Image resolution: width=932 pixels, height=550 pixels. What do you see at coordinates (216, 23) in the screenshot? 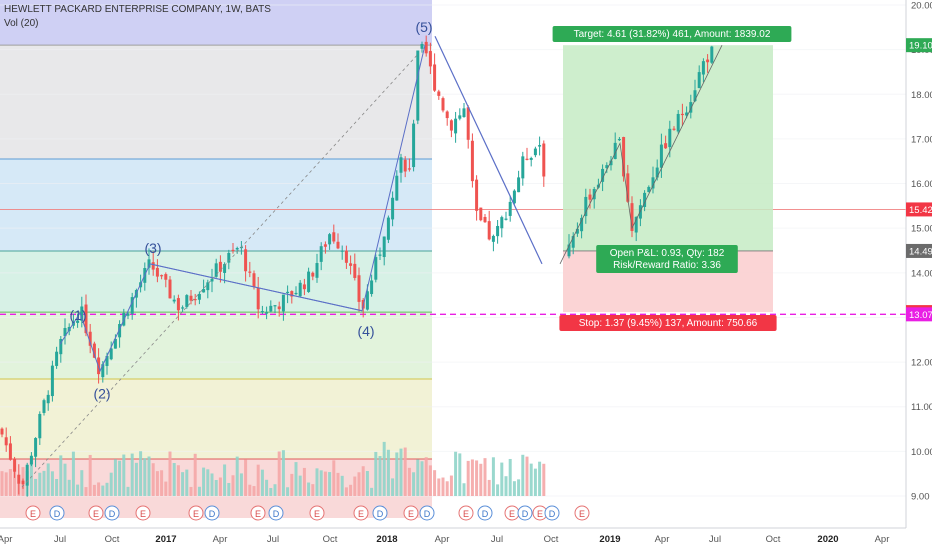
I see `fib-zone-top` at bounding box center [216, 23].